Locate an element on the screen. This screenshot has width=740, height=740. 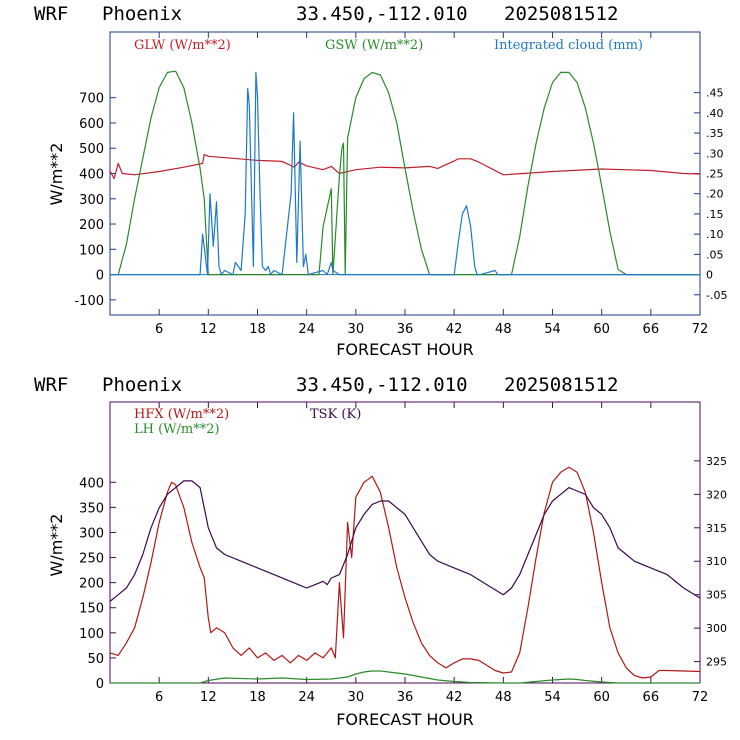
chart2-legend-hfx: HFX (W/m**2) is located at coordinates (181, 414).